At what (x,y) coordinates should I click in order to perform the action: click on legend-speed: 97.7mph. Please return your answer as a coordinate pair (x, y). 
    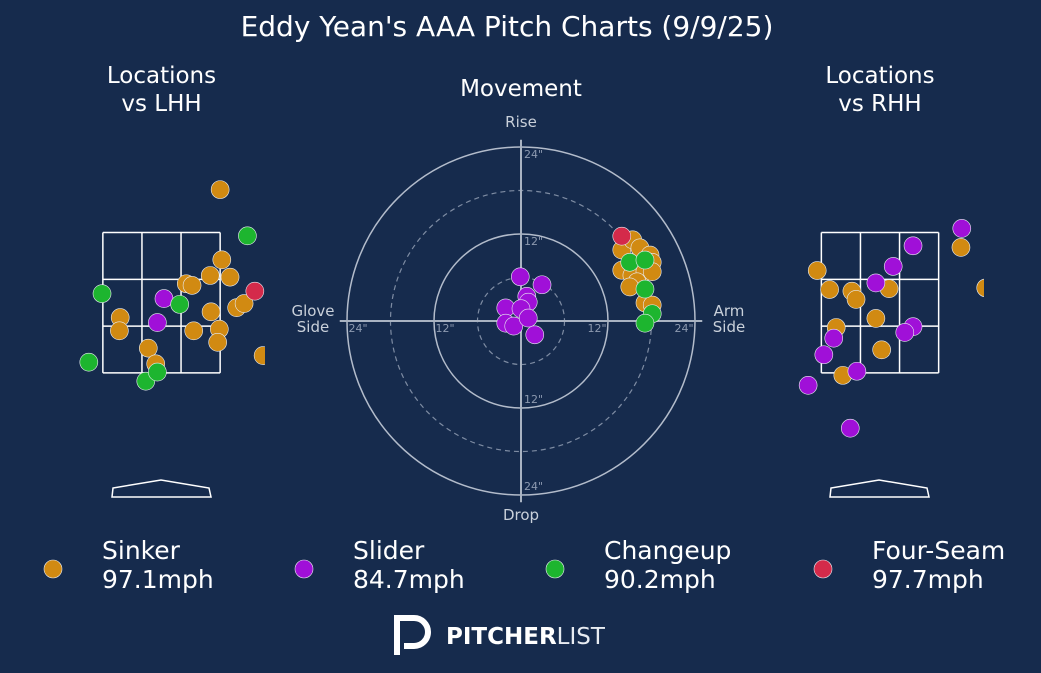
    Looking at the image, I should click on (928, 579).